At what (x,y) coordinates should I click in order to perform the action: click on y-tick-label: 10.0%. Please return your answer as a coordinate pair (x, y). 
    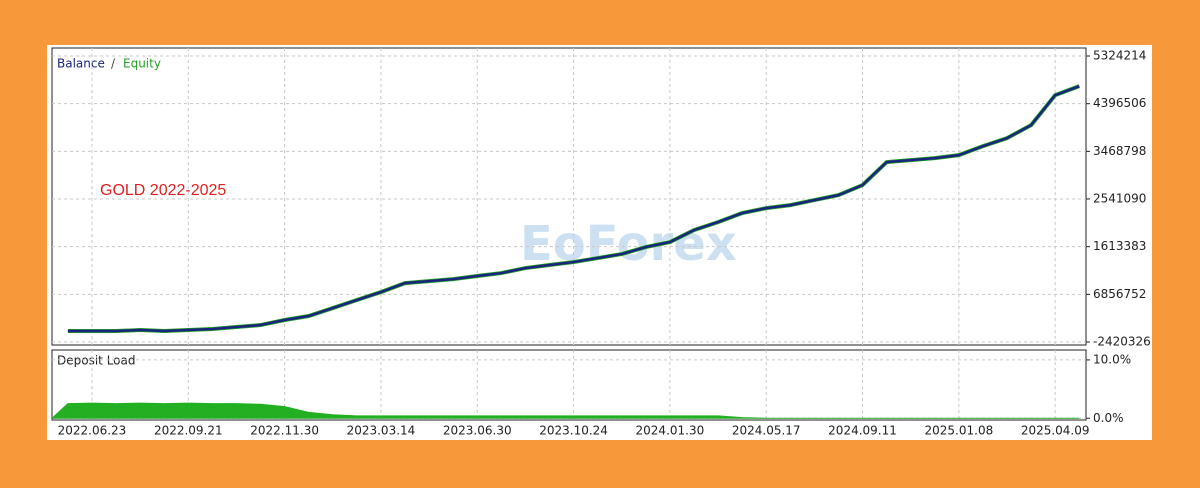
    Looking at the image, I should click on (1112, 359).